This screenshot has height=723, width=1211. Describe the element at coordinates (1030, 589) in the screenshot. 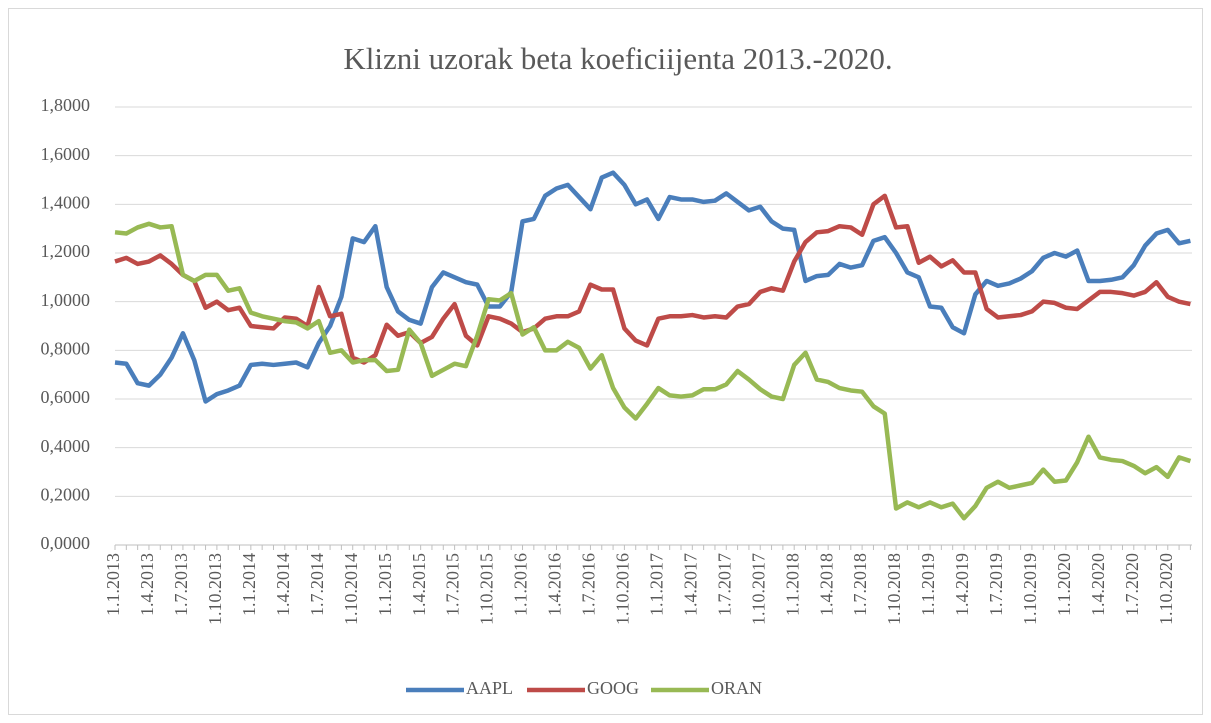

I see `x-tick-label: 1.10.2019` at that location.